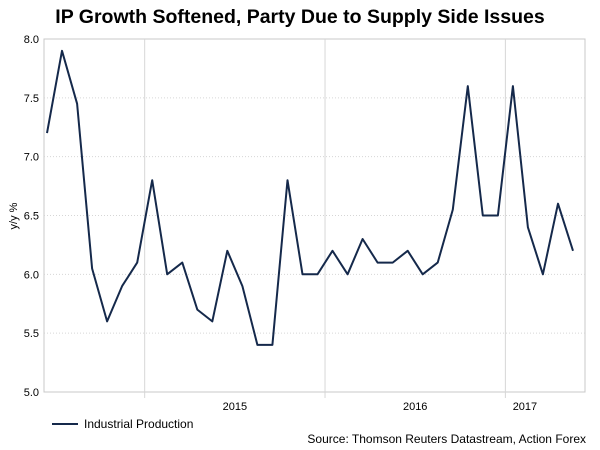 This screenshot has height=450, width=600. Describe the element at coordinates (415, 407) in the screenshot. I see `x-tick-label: 2016` at that location.